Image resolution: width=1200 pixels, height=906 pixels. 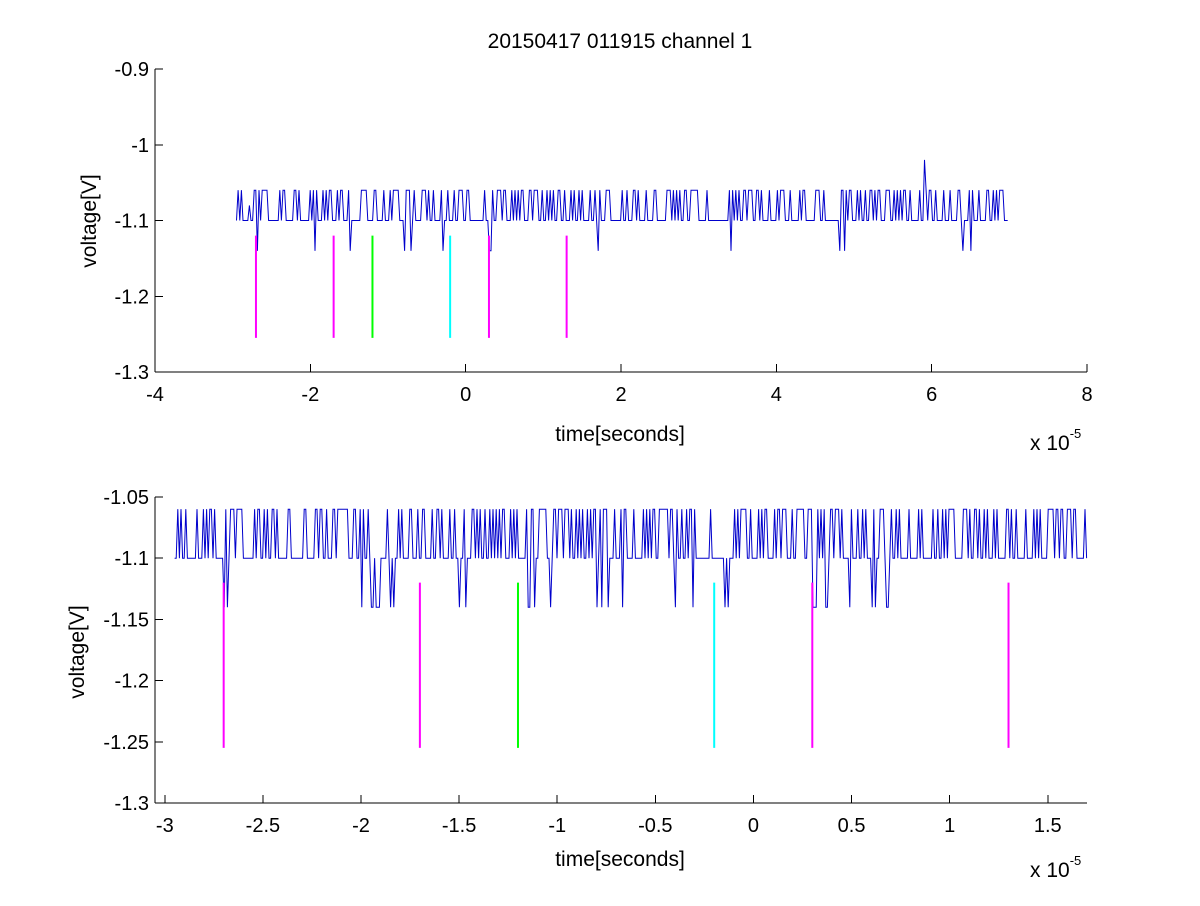 What do you see at coordinates (155, 395) in the screenshot?
I see `top-x-tick-label: -4` at bounding box center [155, 395].